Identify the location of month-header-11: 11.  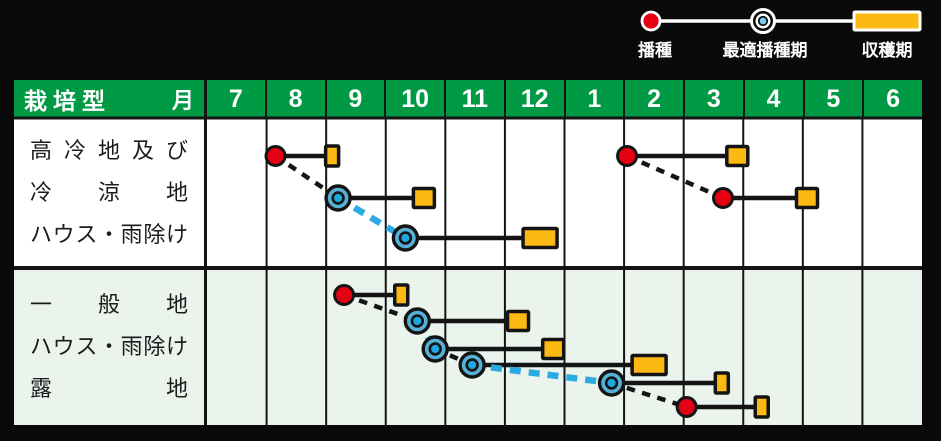
(476, 99).